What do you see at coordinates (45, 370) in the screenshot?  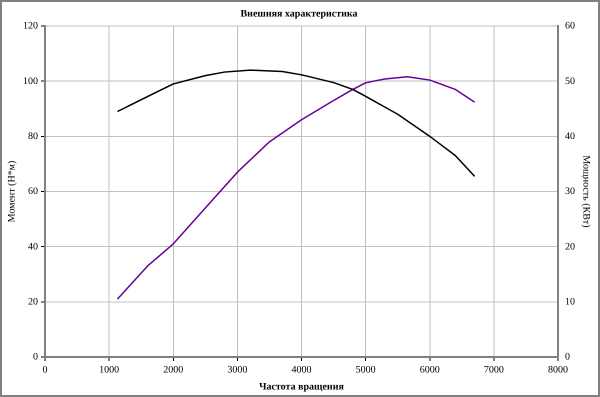 I see `x-tick-label: 0` at bounding box center [45, 370].